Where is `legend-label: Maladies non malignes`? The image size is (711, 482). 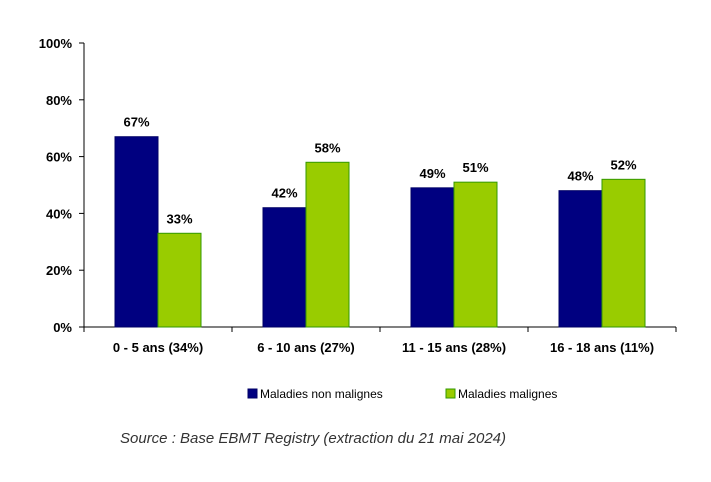
legend-label: Maladies non malignes is located at coordinates (321, 394).